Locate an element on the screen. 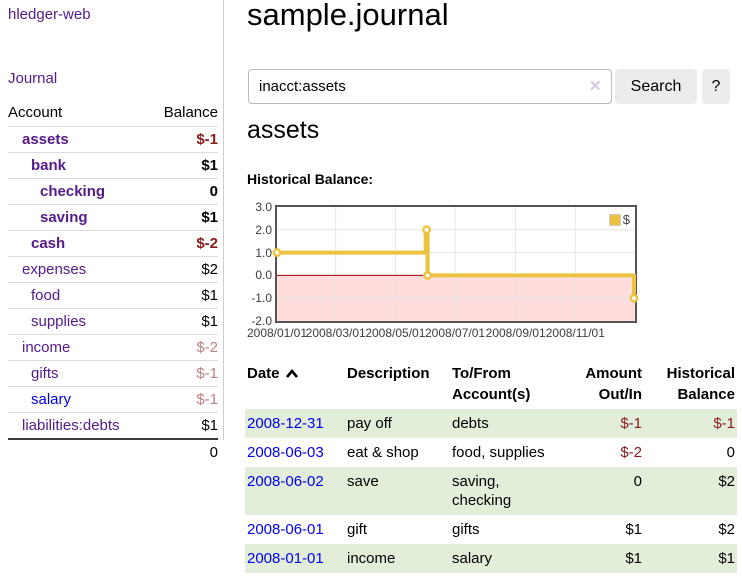  sidebar-account-link: liabilities:debts is located at coordinates (71, 425).